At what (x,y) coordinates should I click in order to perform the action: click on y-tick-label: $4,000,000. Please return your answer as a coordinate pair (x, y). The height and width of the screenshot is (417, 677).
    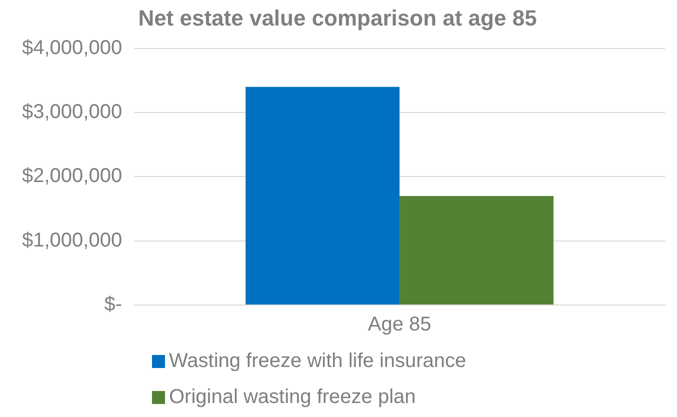
    Looking at the image, I should click on (72, 47).